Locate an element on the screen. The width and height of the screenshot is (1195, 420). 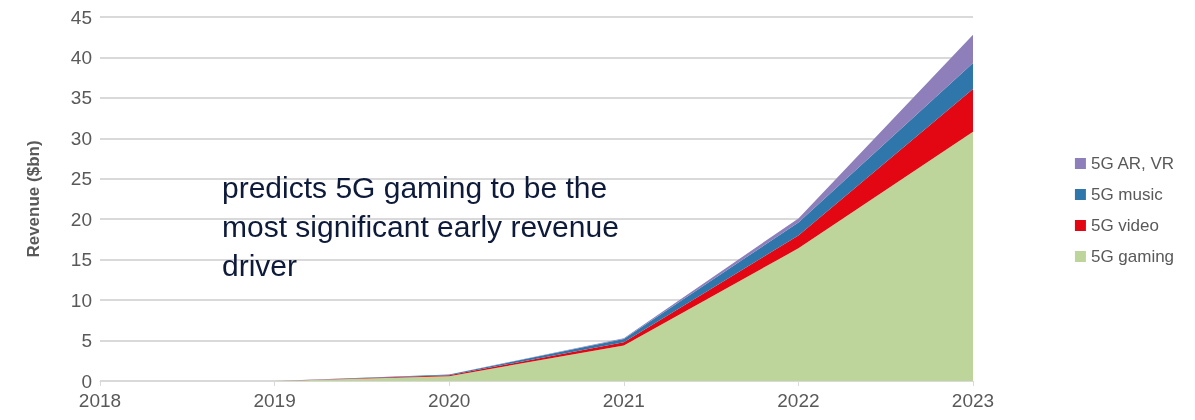
x-tick-label: 2020 is located at coordinates (449, 400).